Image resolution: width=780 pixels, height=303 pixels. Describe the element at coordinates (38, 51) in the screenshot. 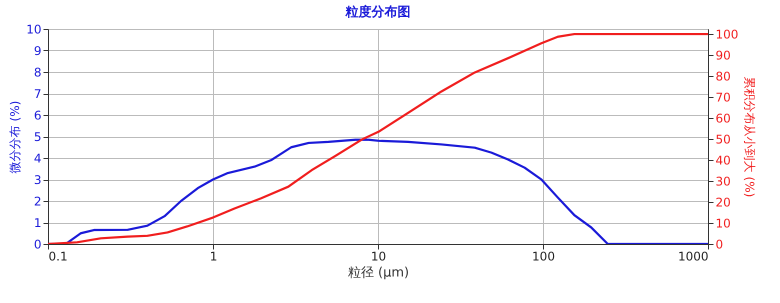

I see `y-tick-label: 9` at that location.